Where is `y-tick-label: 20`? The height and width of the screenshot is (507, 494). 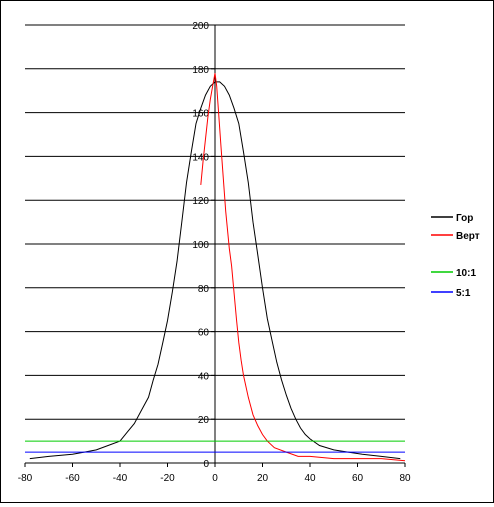
y-tick-label: 20 is located at coordinates (204, 420).